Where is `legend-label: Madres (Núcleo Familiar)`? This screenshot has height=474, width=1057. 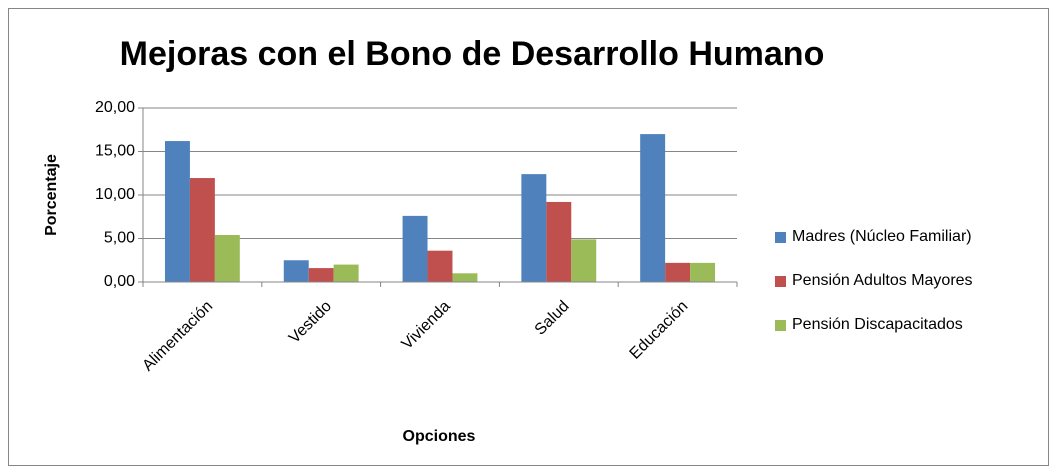 legend-label: Madres (Núcleo Familiar) is located at coordinates (882, 236).